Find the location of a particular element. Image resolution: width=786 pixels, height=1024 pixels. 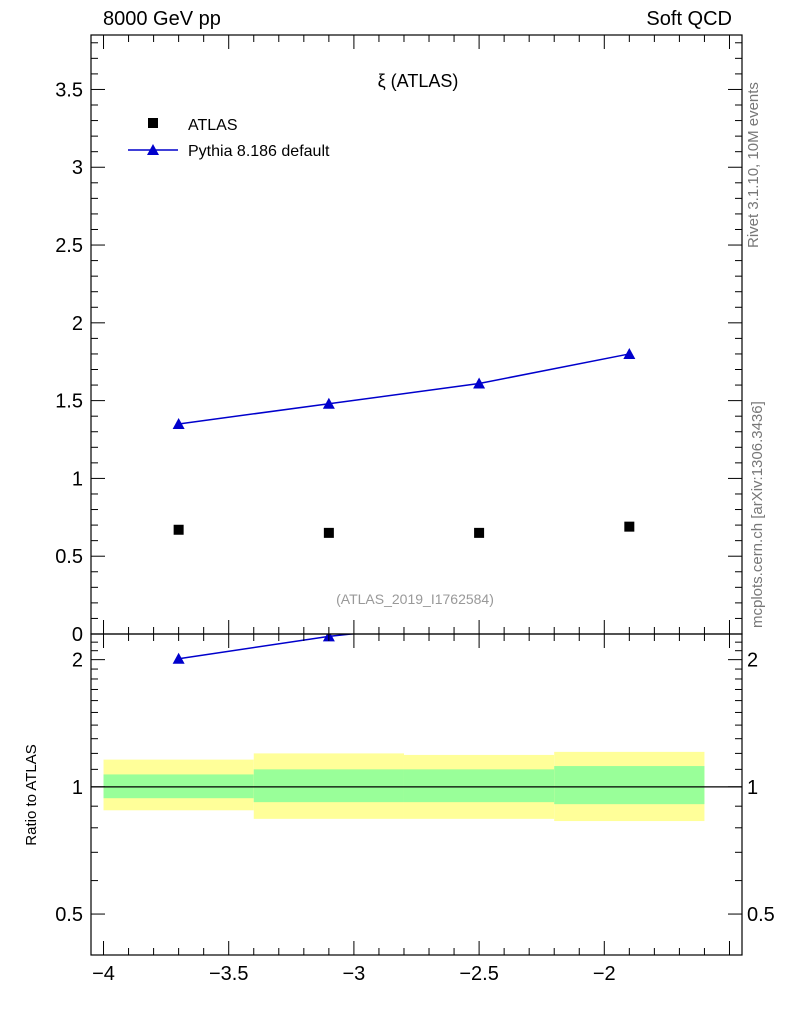

ratio-y-tick-label-right: 2 is located at coordinates (752, 661).